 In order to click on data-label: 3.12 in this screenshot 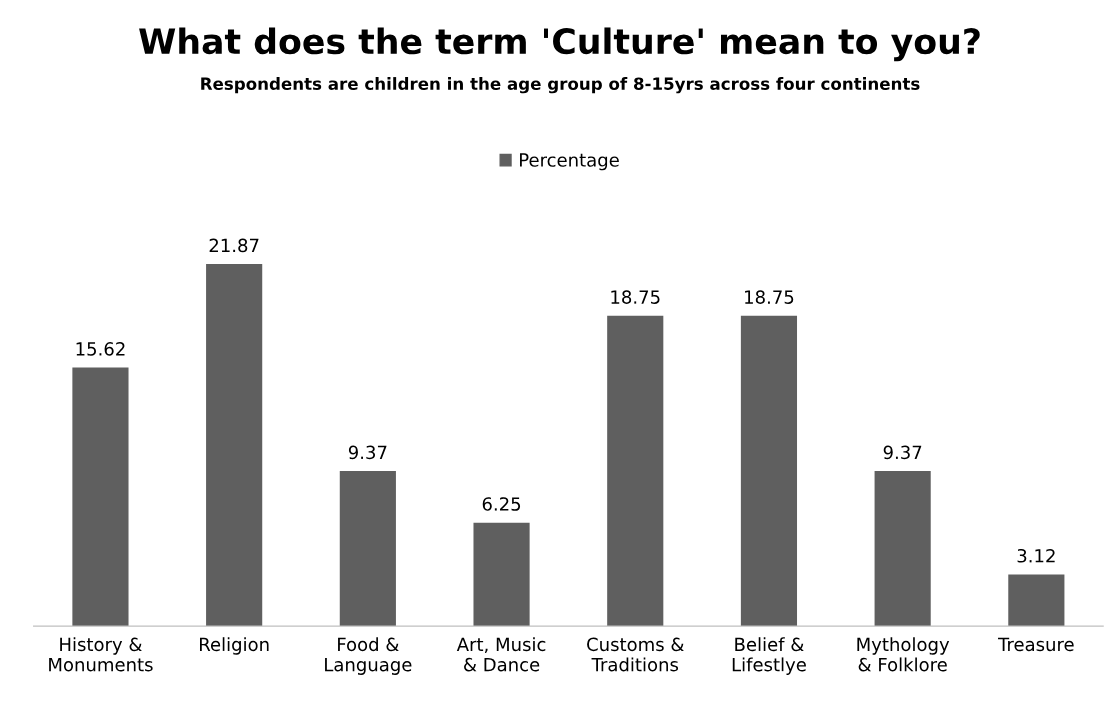, I will do `click(1036, 555)`.